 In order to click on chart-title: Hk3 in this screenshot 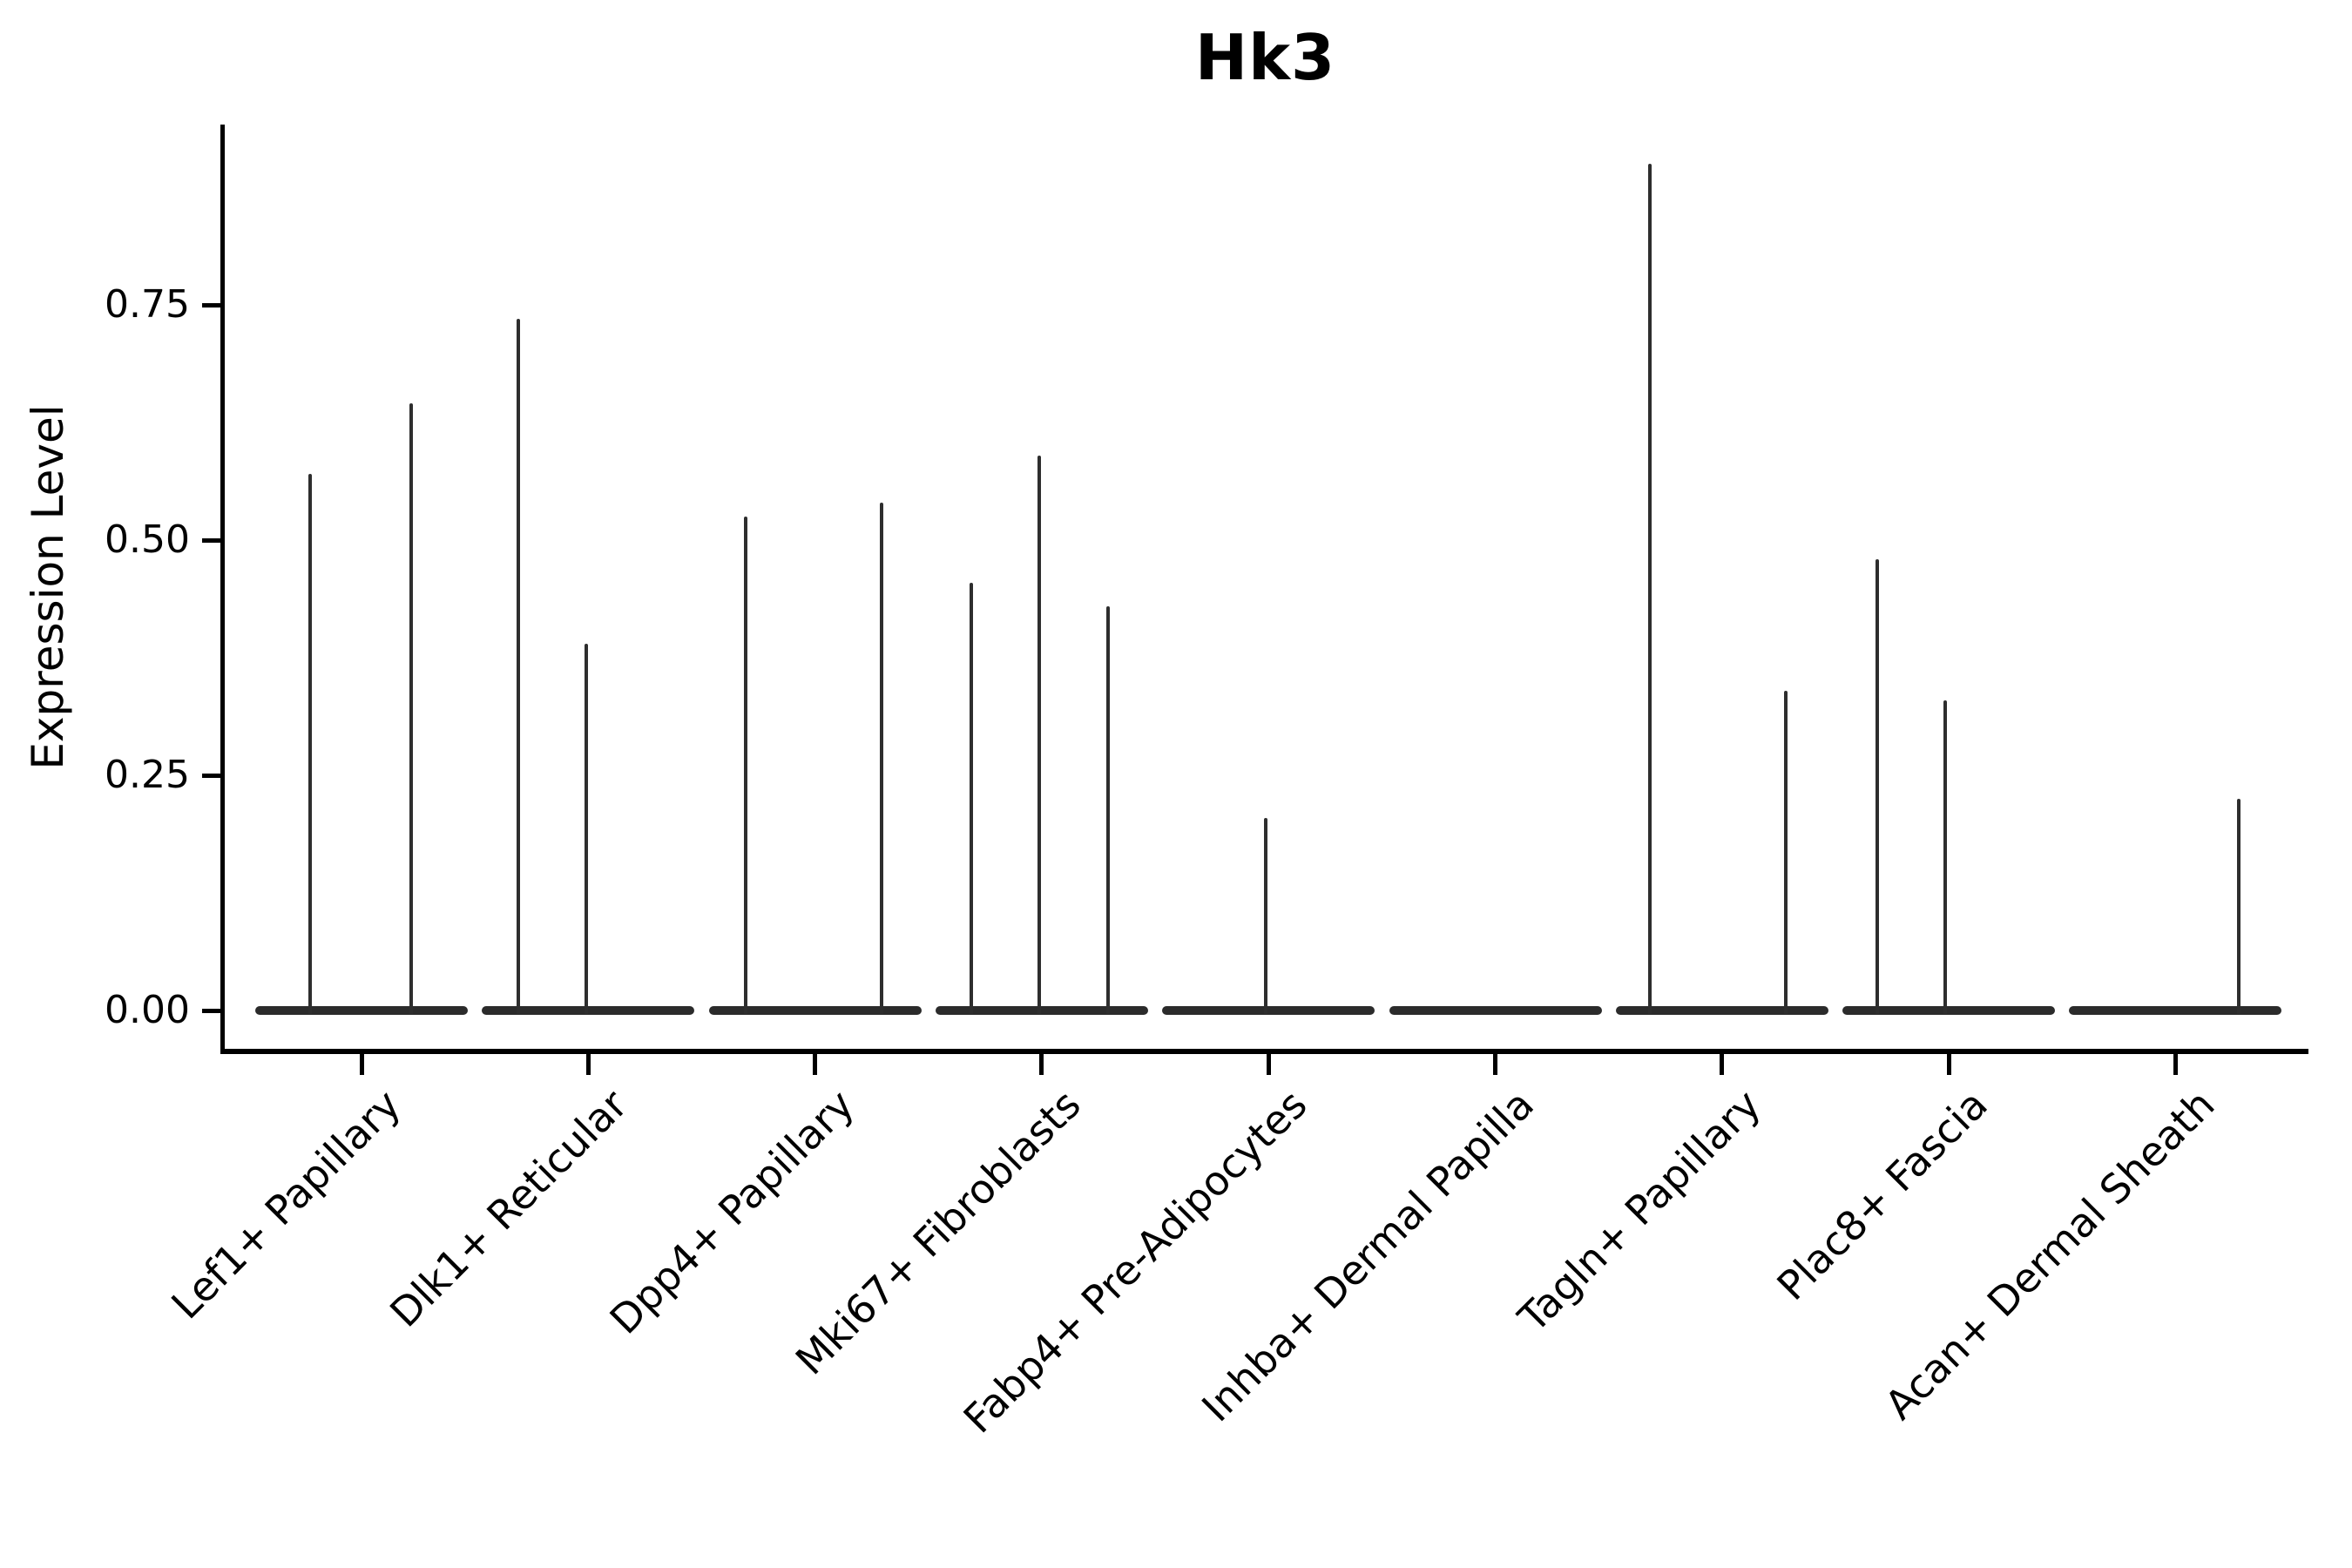, I will do `click(1265, 58)`.